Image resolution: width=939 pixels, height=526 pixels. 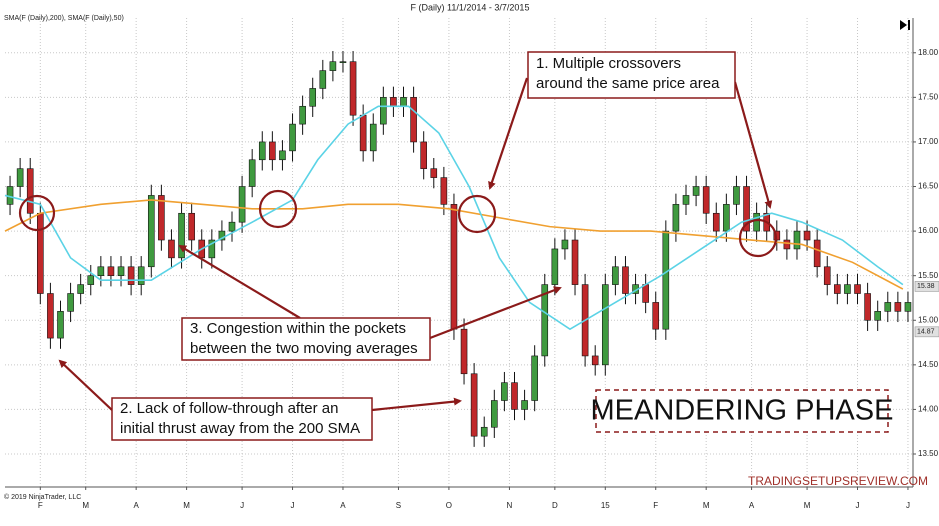 I want to click on y-tick-label: 15.00, so click(x=928, y=319).